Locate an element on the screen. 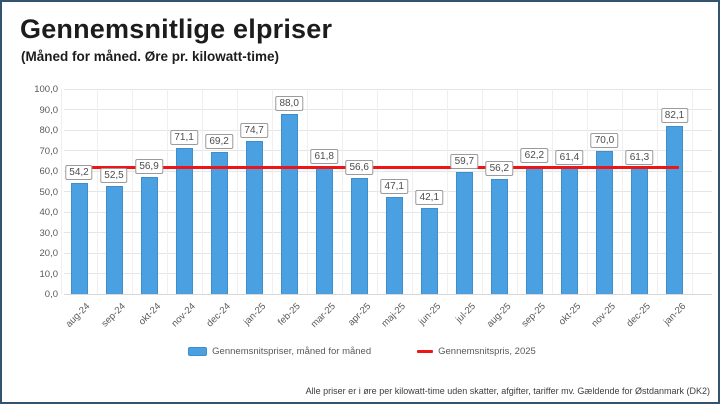 Image resolution: width=720 pixels, height=404 pixels. x-tick-label: aug-24 is located at coordinates (78, 315).